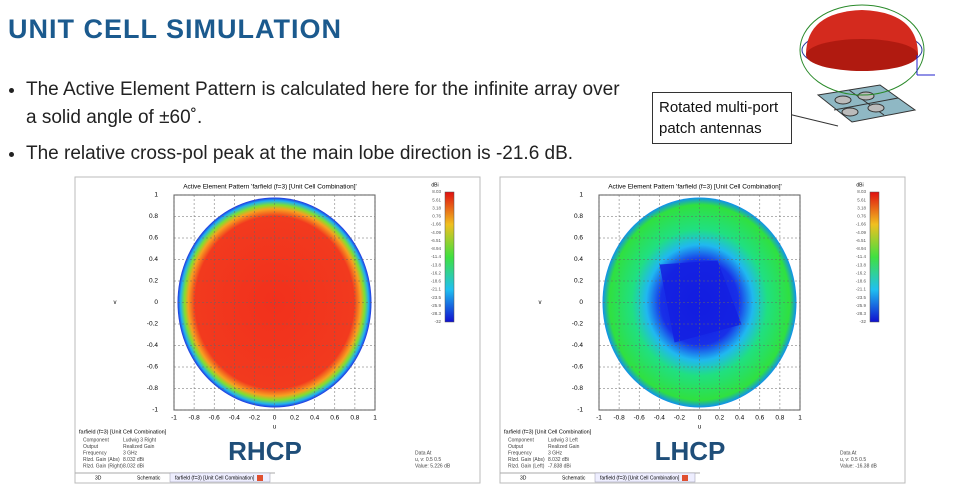 The width and height of the screenshot is (960, 502). I want to click on colorbar-unit: dBi, so click(434, 185).